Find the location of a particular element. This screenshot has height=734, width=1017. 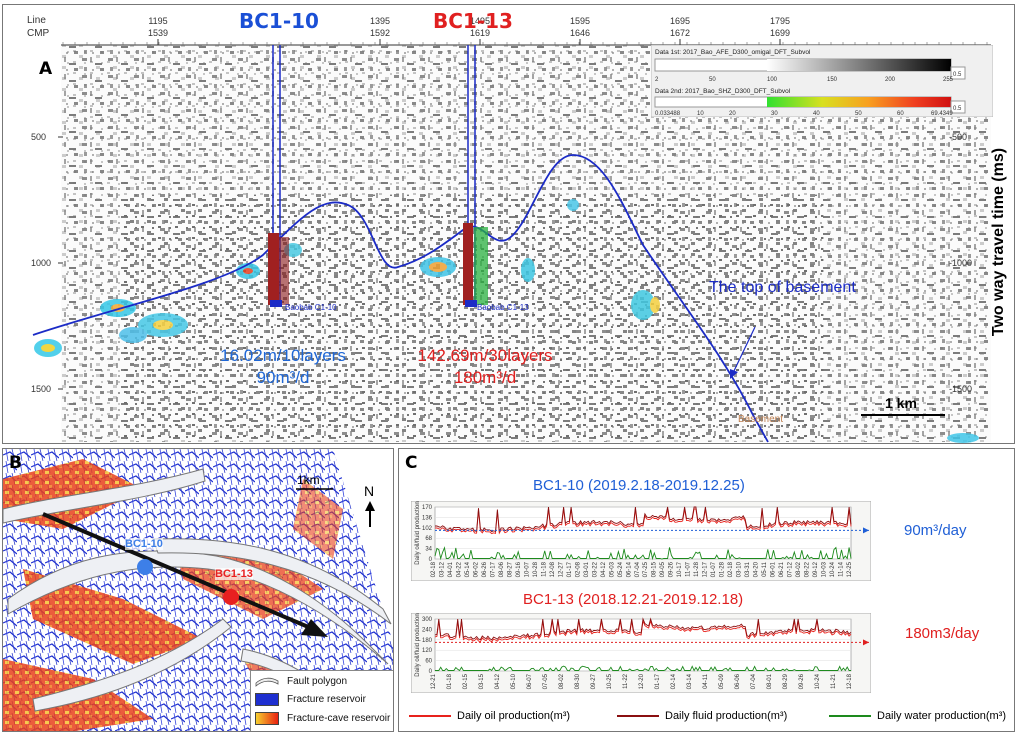

cmp-tick-label: 1592 is located at coordinates (380, 33).